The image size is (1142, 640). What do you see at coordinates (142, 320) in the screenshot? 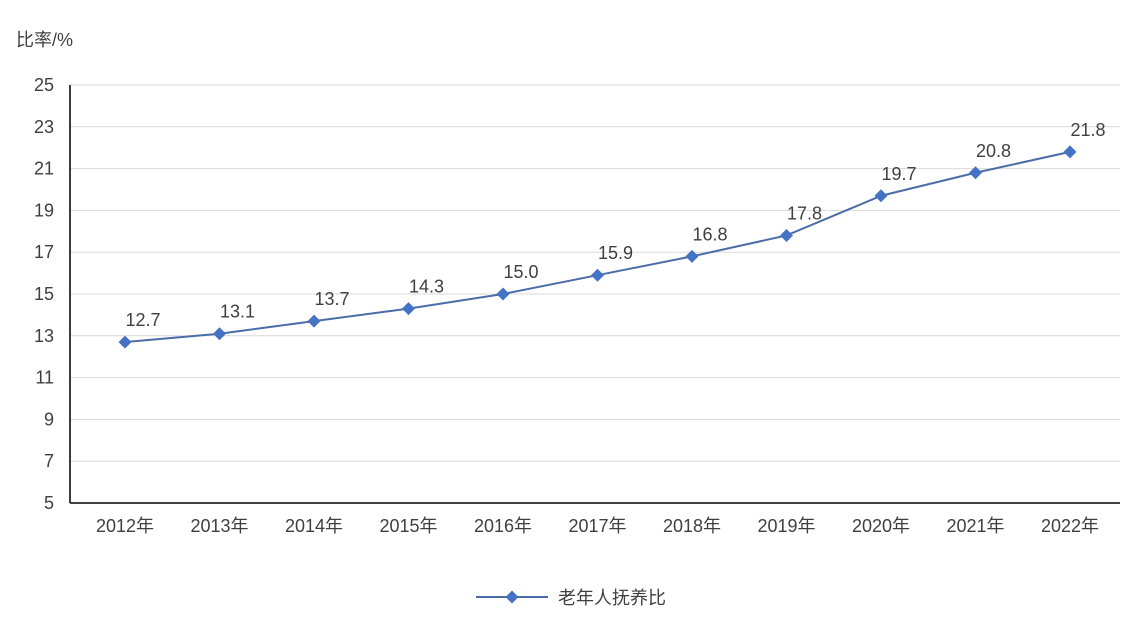
I see `data-label: 12.7` at bounding box center [142, 320].